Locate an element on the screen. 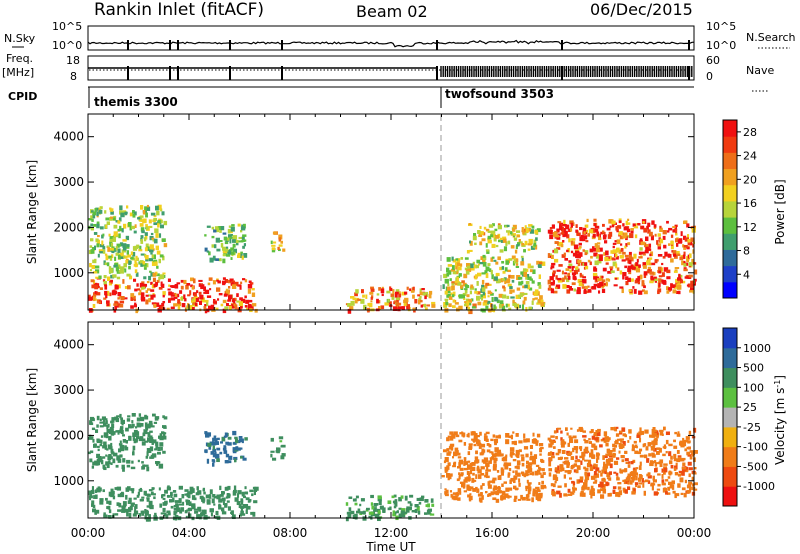  x-tick-label: 00:00 is located at coordinates (88, 533).